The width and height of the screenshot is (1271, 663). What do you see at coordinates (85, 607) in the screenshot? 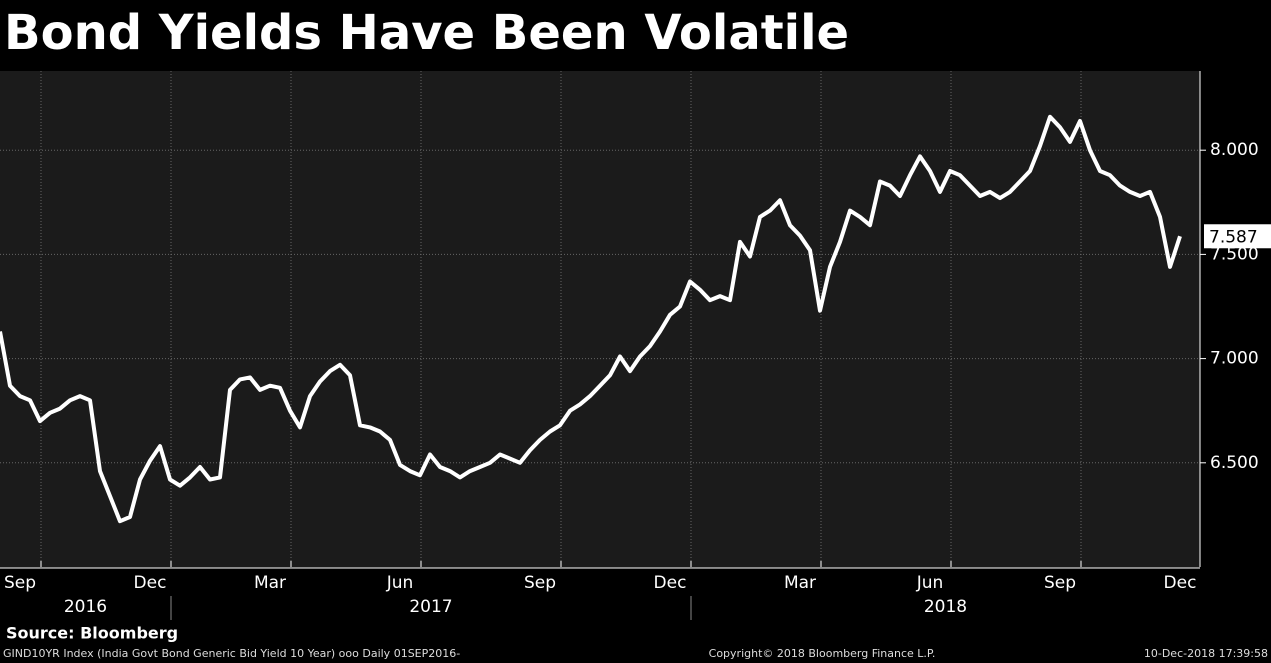
I see `year-label: 2016` at bounding box center [85, 607].